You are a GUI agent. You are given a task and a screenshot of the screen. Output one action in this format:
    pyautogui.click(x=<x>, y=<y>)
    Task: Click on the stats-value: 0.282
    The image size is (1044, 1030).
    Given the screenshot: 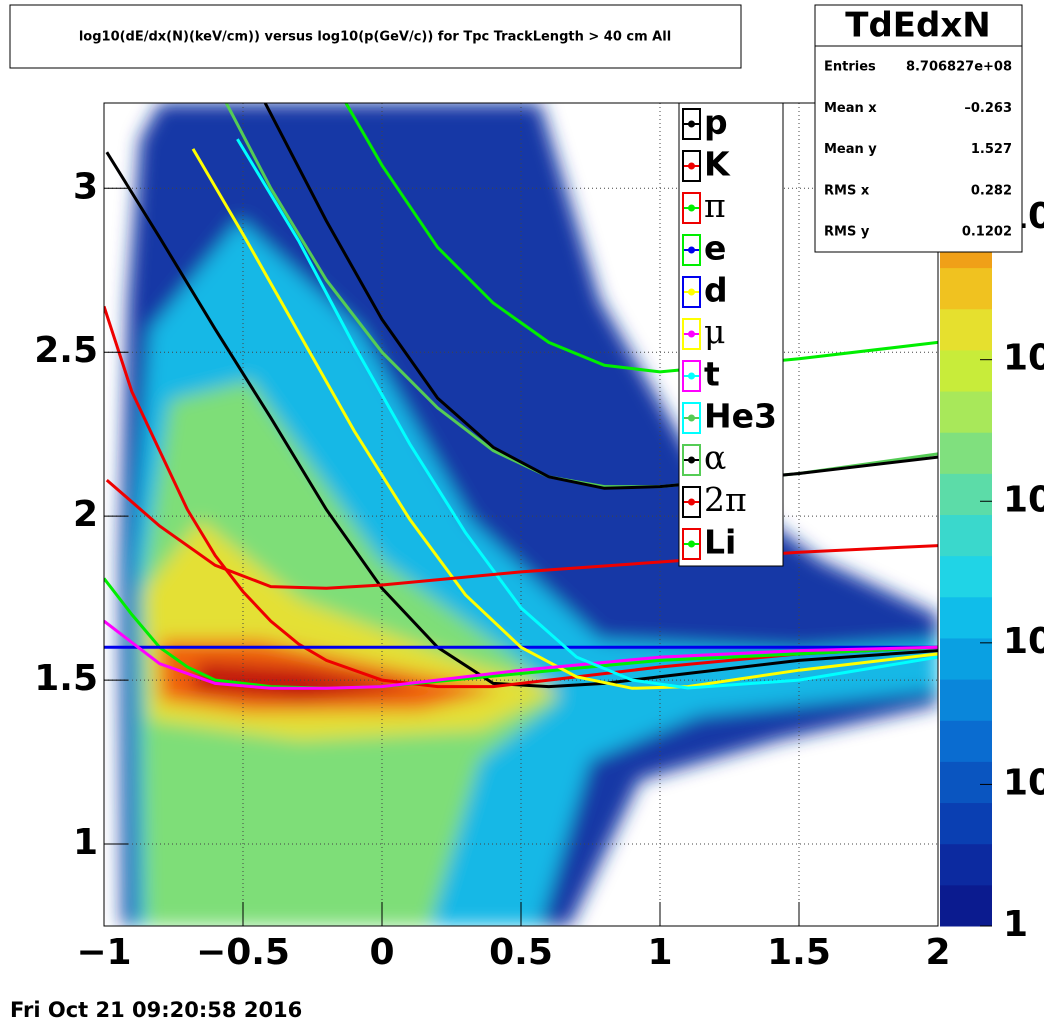 What is the action you would take?
    pyautogui.click(x=991, y=190)
    